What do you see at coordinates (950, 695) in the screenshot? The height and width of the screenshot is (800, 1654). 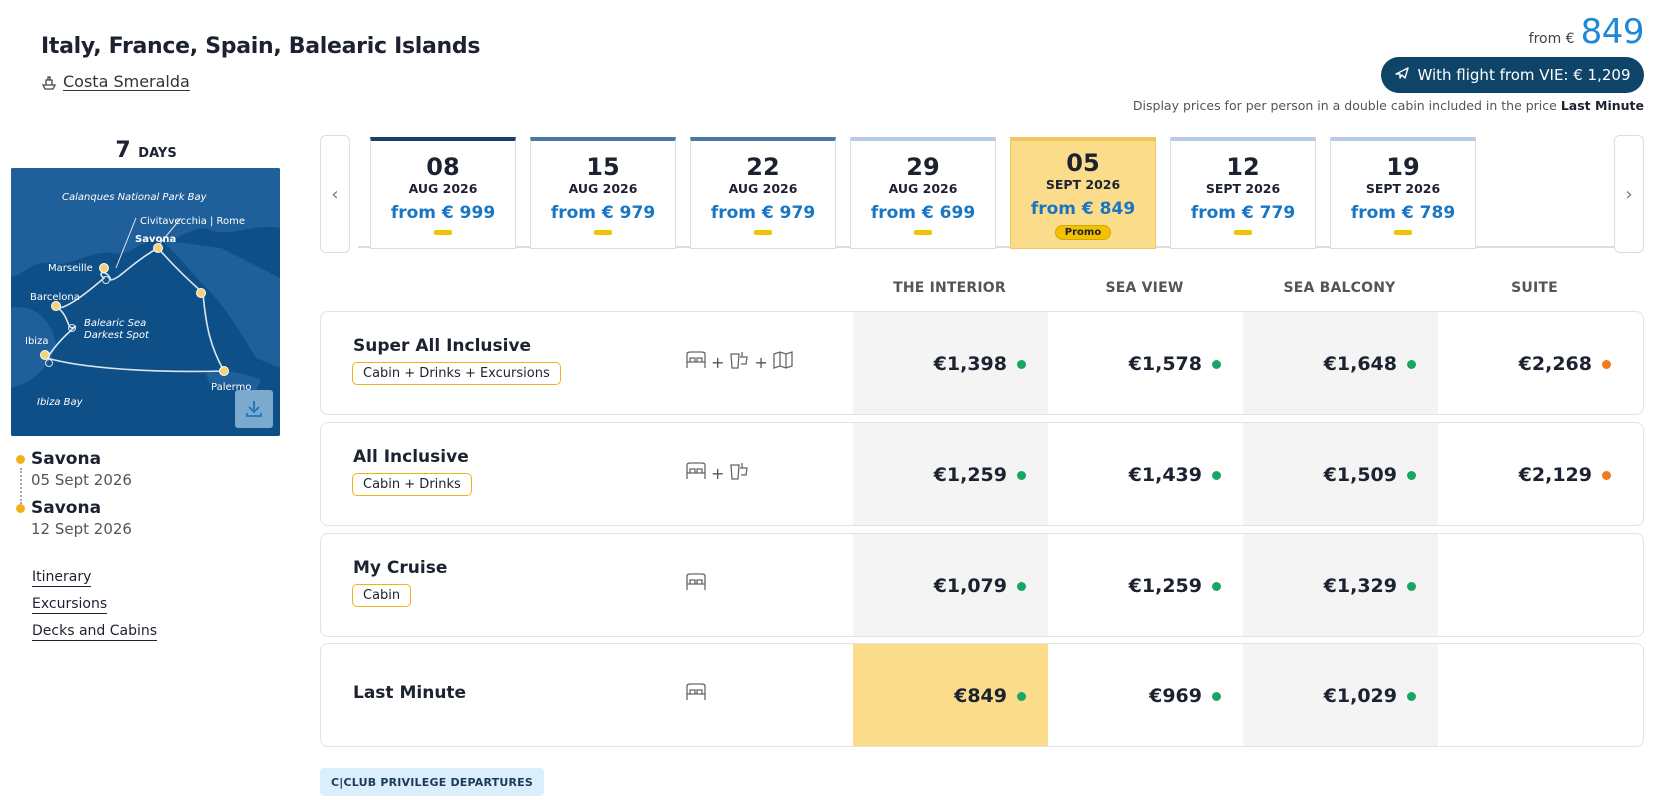 I see `price-cell-selected: €849` at bounding box center [950, 695].